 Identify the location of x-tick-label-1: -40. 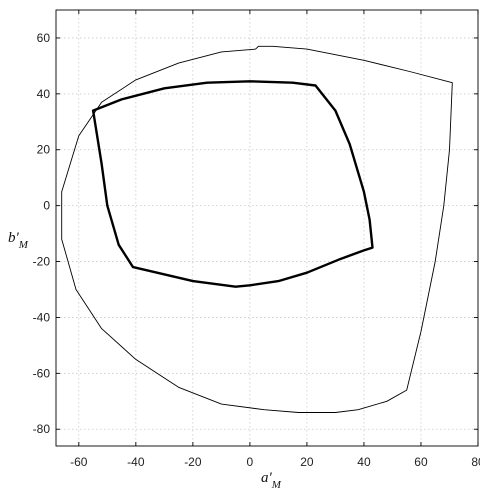
(136, 462).